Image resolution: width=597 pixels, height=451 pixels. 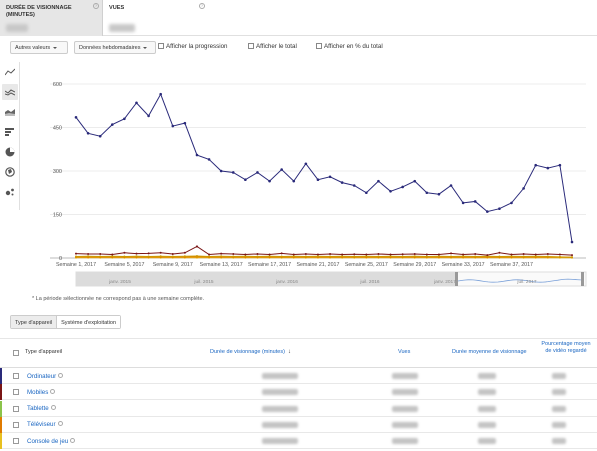 What do you see at coordinates (34, 322) in the screenshot?
I see `tab-device-type: Type d'appareil` at bounding box center [34, 322].